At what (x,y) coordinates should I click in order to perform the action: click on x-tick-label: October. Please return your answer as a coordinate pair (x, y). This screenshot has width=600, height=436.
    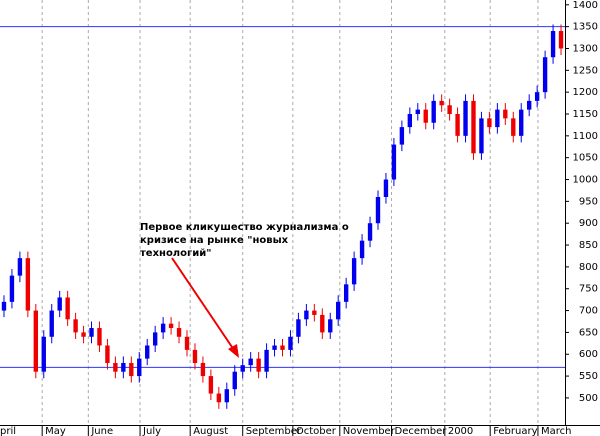
    Looking at the image, I should click on (316, 431).